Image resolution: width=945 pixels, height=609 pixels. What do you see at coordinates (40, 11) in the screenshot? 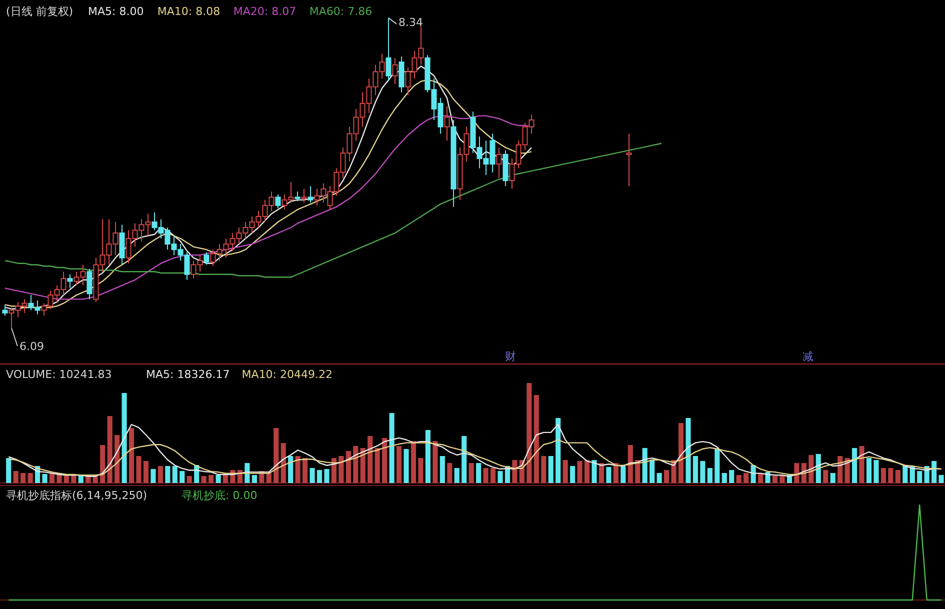
I see `text: (日线 前复权)` at bounding box center [40, 11].